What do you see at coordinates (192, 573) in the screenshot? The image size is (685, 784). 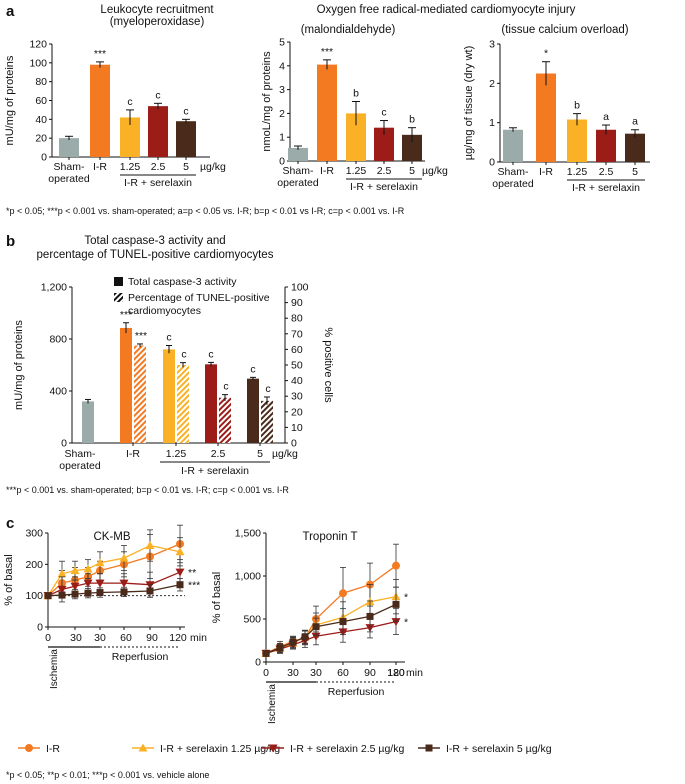 I see `c1-end-sig: **` at bounding box center [192, 573].